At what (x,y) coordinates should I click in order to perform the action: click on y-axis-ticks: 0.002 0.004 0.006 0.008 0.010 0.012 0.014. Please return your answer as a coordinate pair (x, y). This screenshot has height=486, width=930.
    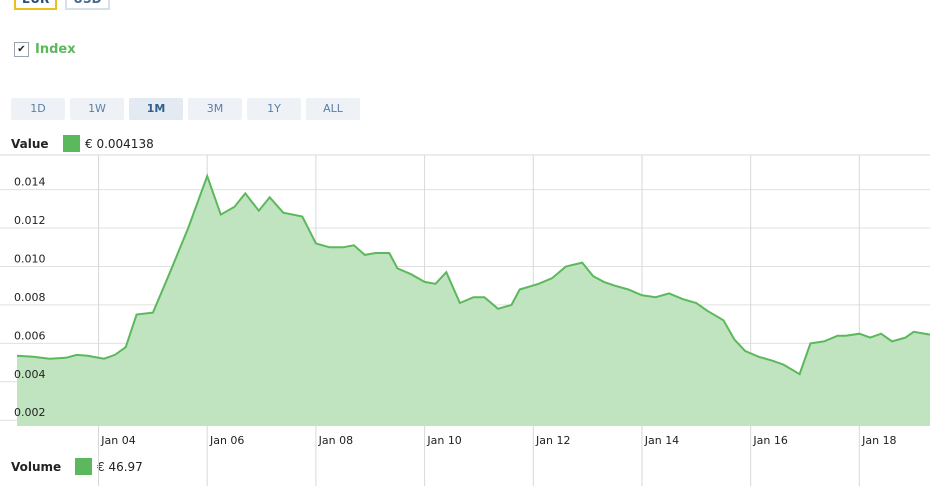
    Looking at the image, I should click on (30, 298).